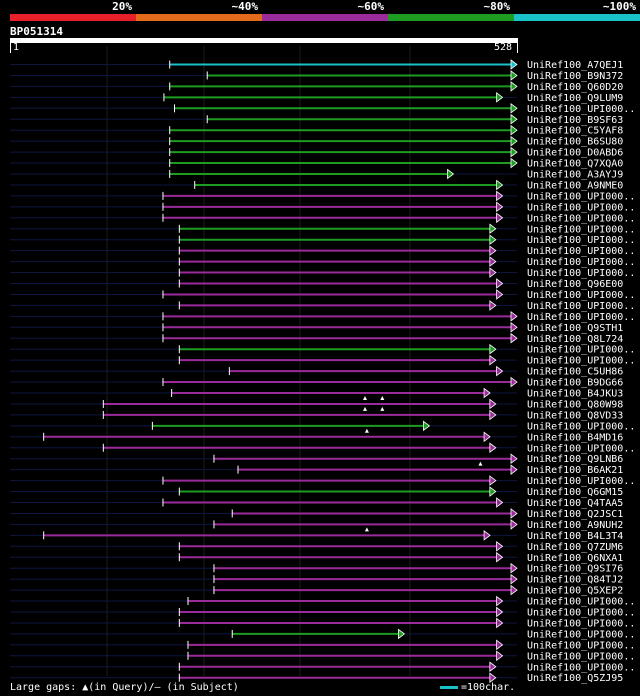  I want to click on legend-label: ~100%, so click(619, 6).